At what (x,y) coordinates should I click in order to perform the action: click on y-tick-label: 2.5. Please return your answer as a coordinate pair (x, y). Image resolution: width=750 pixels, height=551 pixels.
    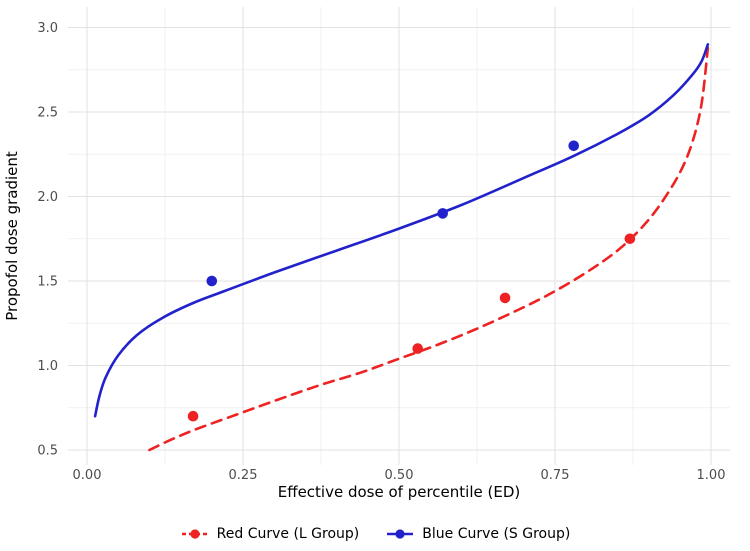
    Looking at the image, I should click on (47, 113).